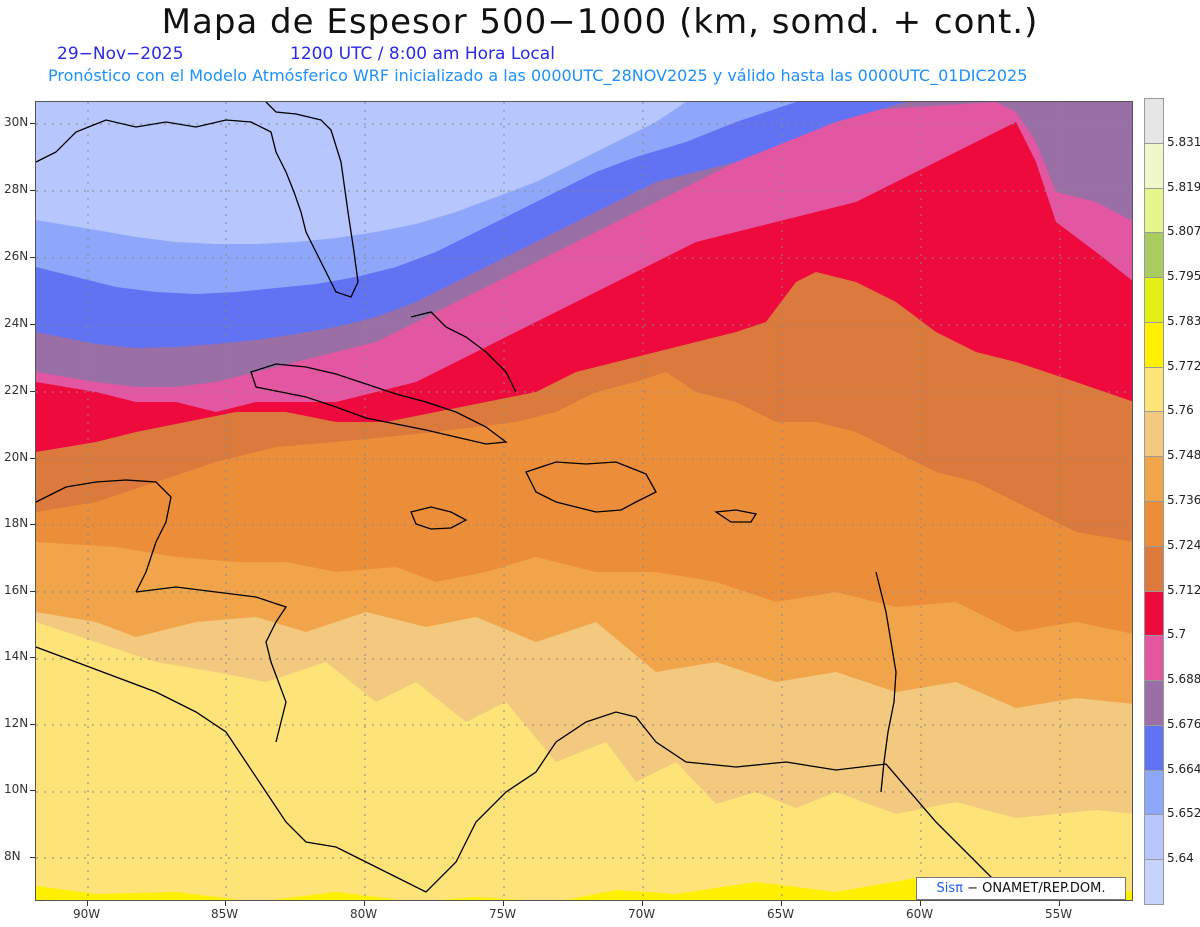 Image resolution: width=1200 pixels, height=927 pixels. I want to click on colorbar-label: 5.724, so click(1183, 544).